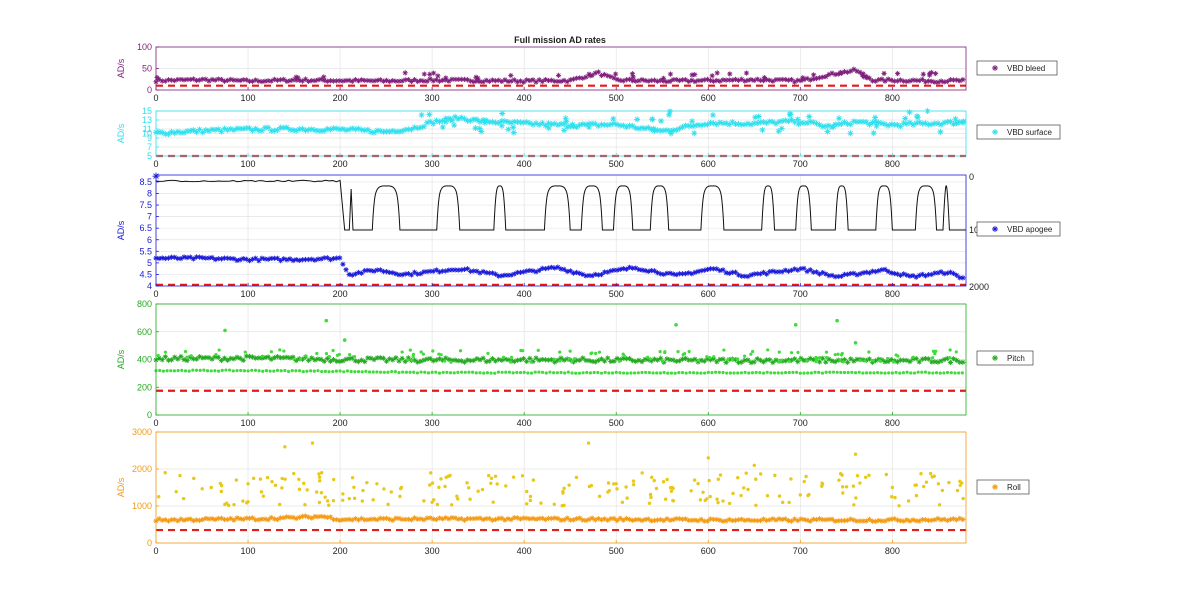 The width and height of the screenshot is (1200, 611). What do you see at coordinates (616, 551) in the screenshot?
I see `x-tick-label: 500` at bounding box center [616, 551].